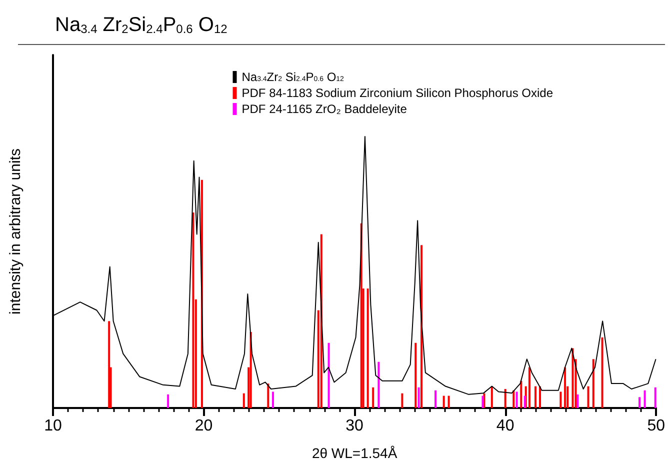 This screenshot has height=474, width=668. Describe the element at coordinates (325, 109) in the screenshot. I see `legend-label: PDF 24-1165 ZrO₂ Baddeleyite` at that location.